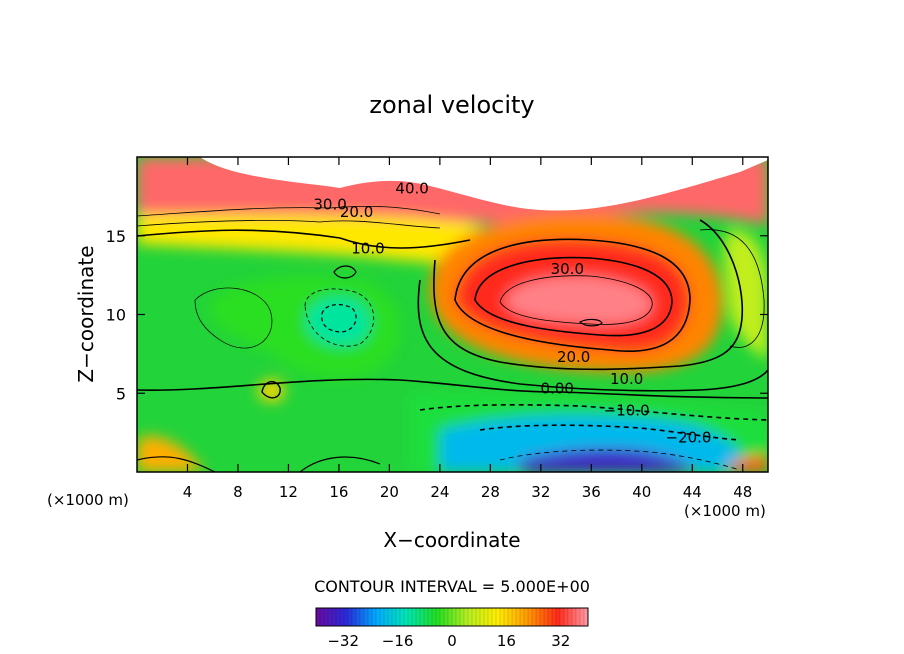  What do you see at coordinates (121, 393) in the screenshot?
I see `y-tick-label: 5` at bounding box center [121, 393].